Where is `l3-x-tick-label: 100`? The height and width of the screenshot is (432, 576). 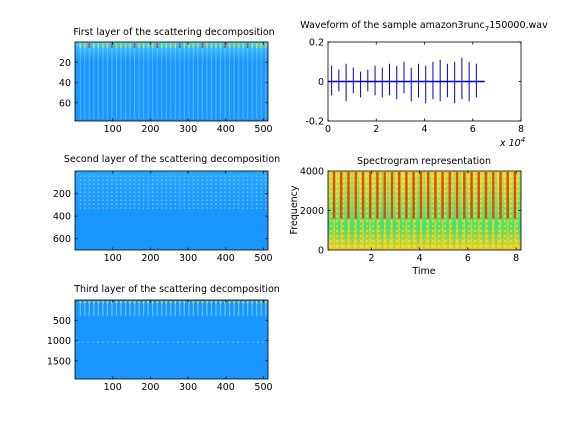
l3-x-tick-label: 100 is located at coordinates (113, 387).